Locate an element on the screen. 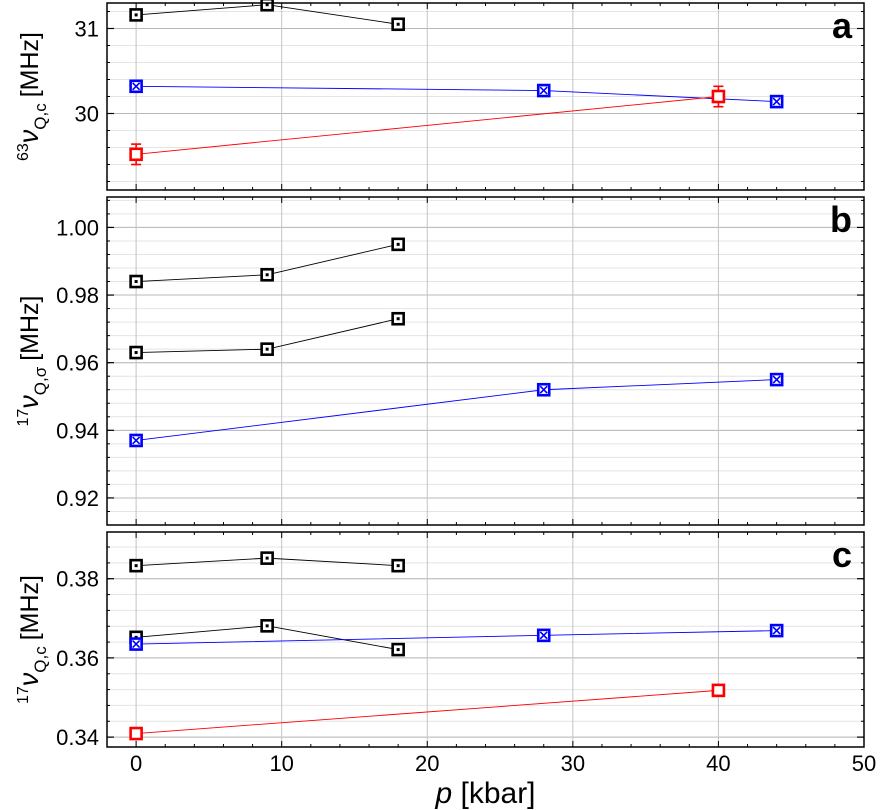 This screenshot has height=810, width=880. x-tick-label: 40 is located at coordinates (718, 763).